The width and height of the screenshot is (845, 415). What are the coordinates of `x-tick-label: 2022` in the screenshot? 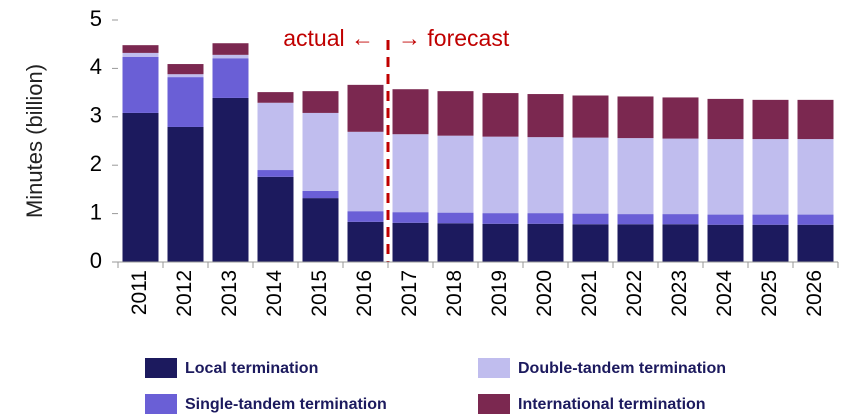 It's located at (634, 293).